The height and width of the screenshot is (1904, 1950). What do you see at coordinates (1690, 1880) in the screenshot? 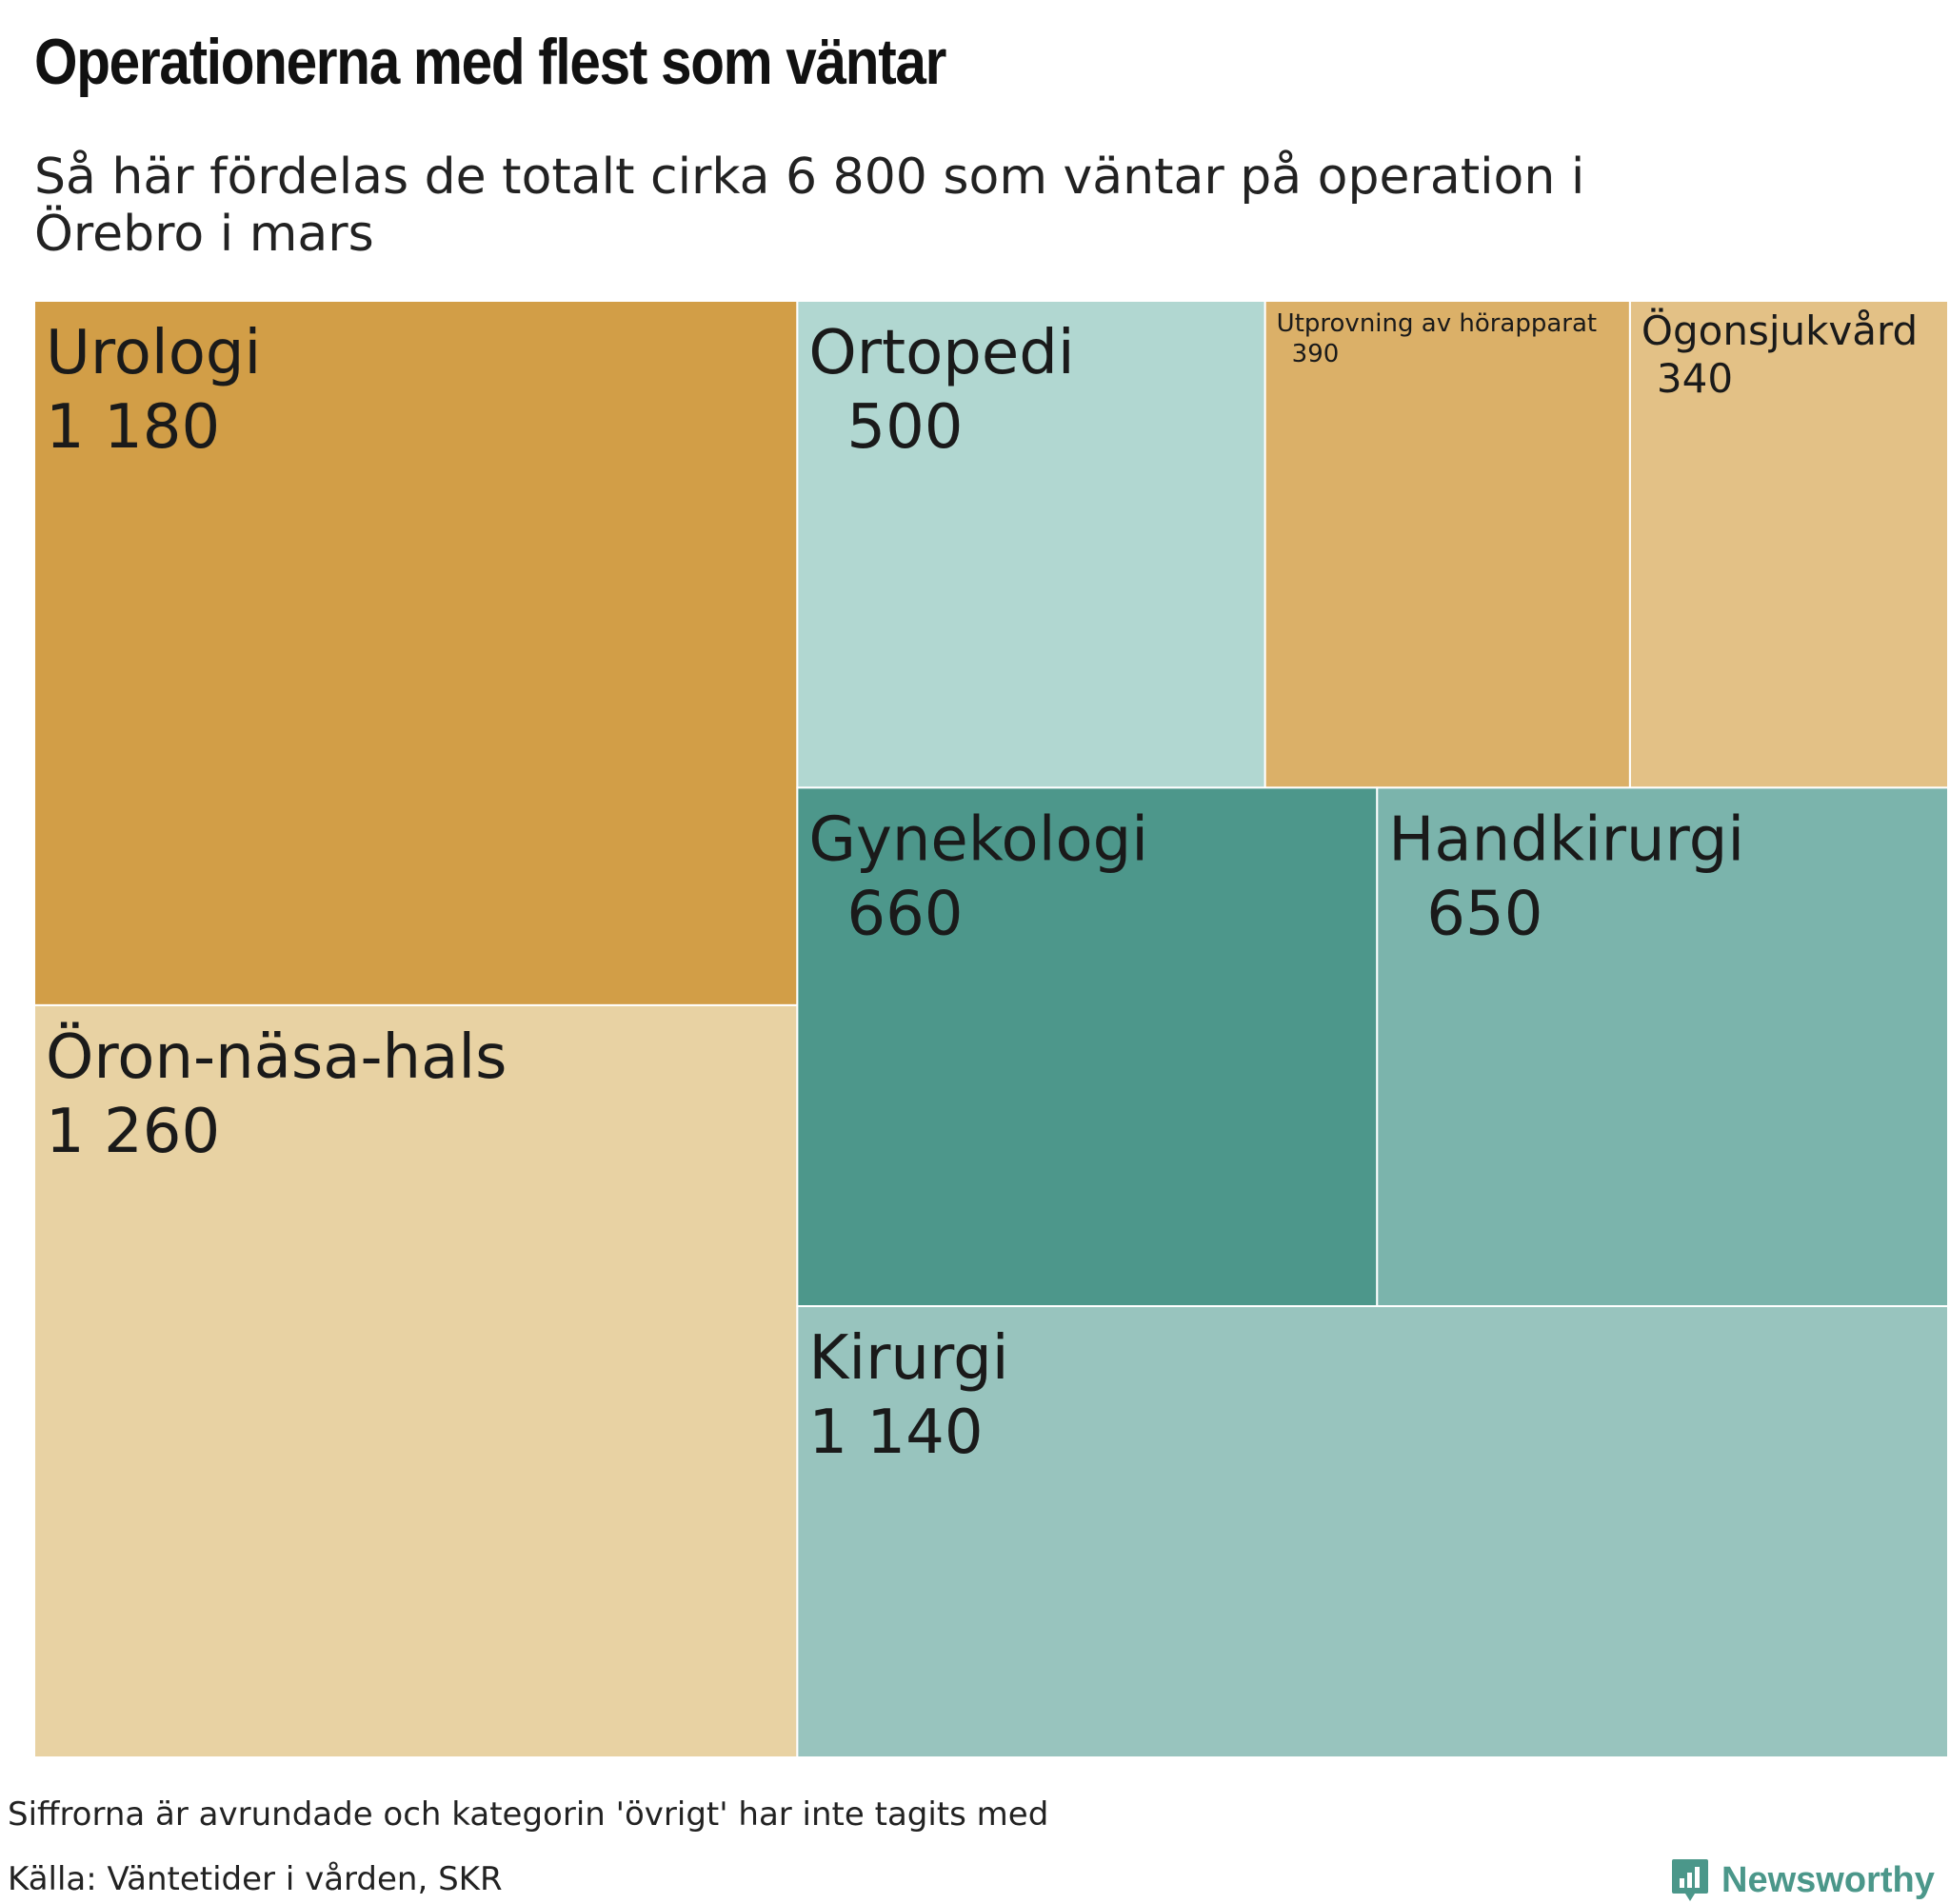
I see `newsworthy-logo-icon` at bounding box center [1690, 1880].